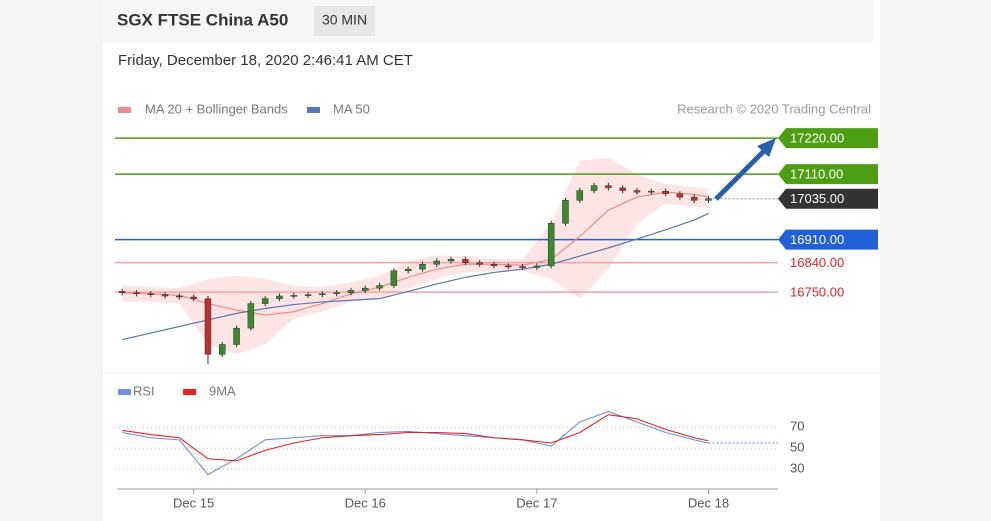 The width and height of the screenshot is (991, 521). Describe the element at coordinates (144, 390) in the screenshot. I see `legend-label: RSI` at that location.